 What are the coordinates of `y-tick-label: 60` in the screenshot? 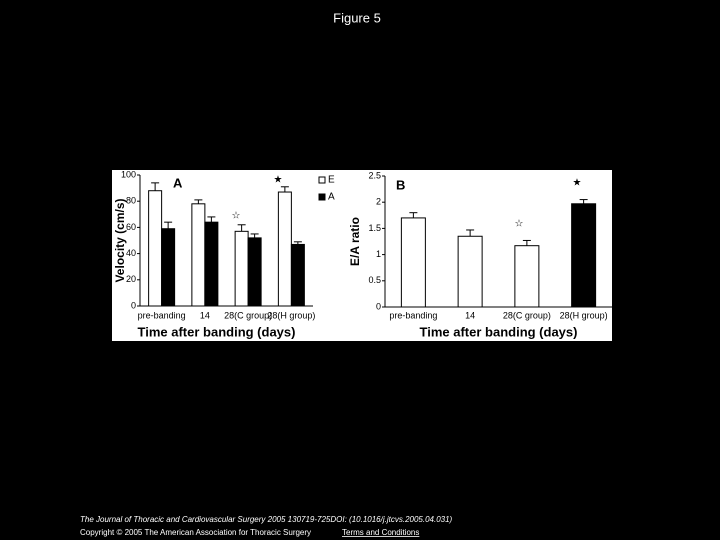 It's located at (131, 227).